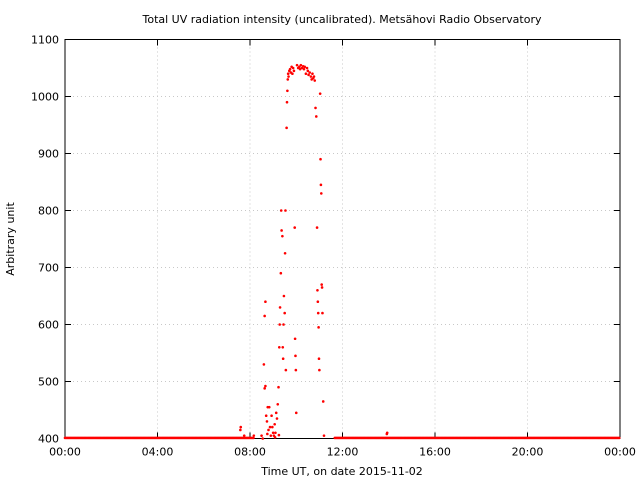 The width and height of the screenshot is (640, 480). What do you see at coordinates (528, 452) in the screenshot?
I see `x-tick-label: 20:00` at bounding box center [528, 452].